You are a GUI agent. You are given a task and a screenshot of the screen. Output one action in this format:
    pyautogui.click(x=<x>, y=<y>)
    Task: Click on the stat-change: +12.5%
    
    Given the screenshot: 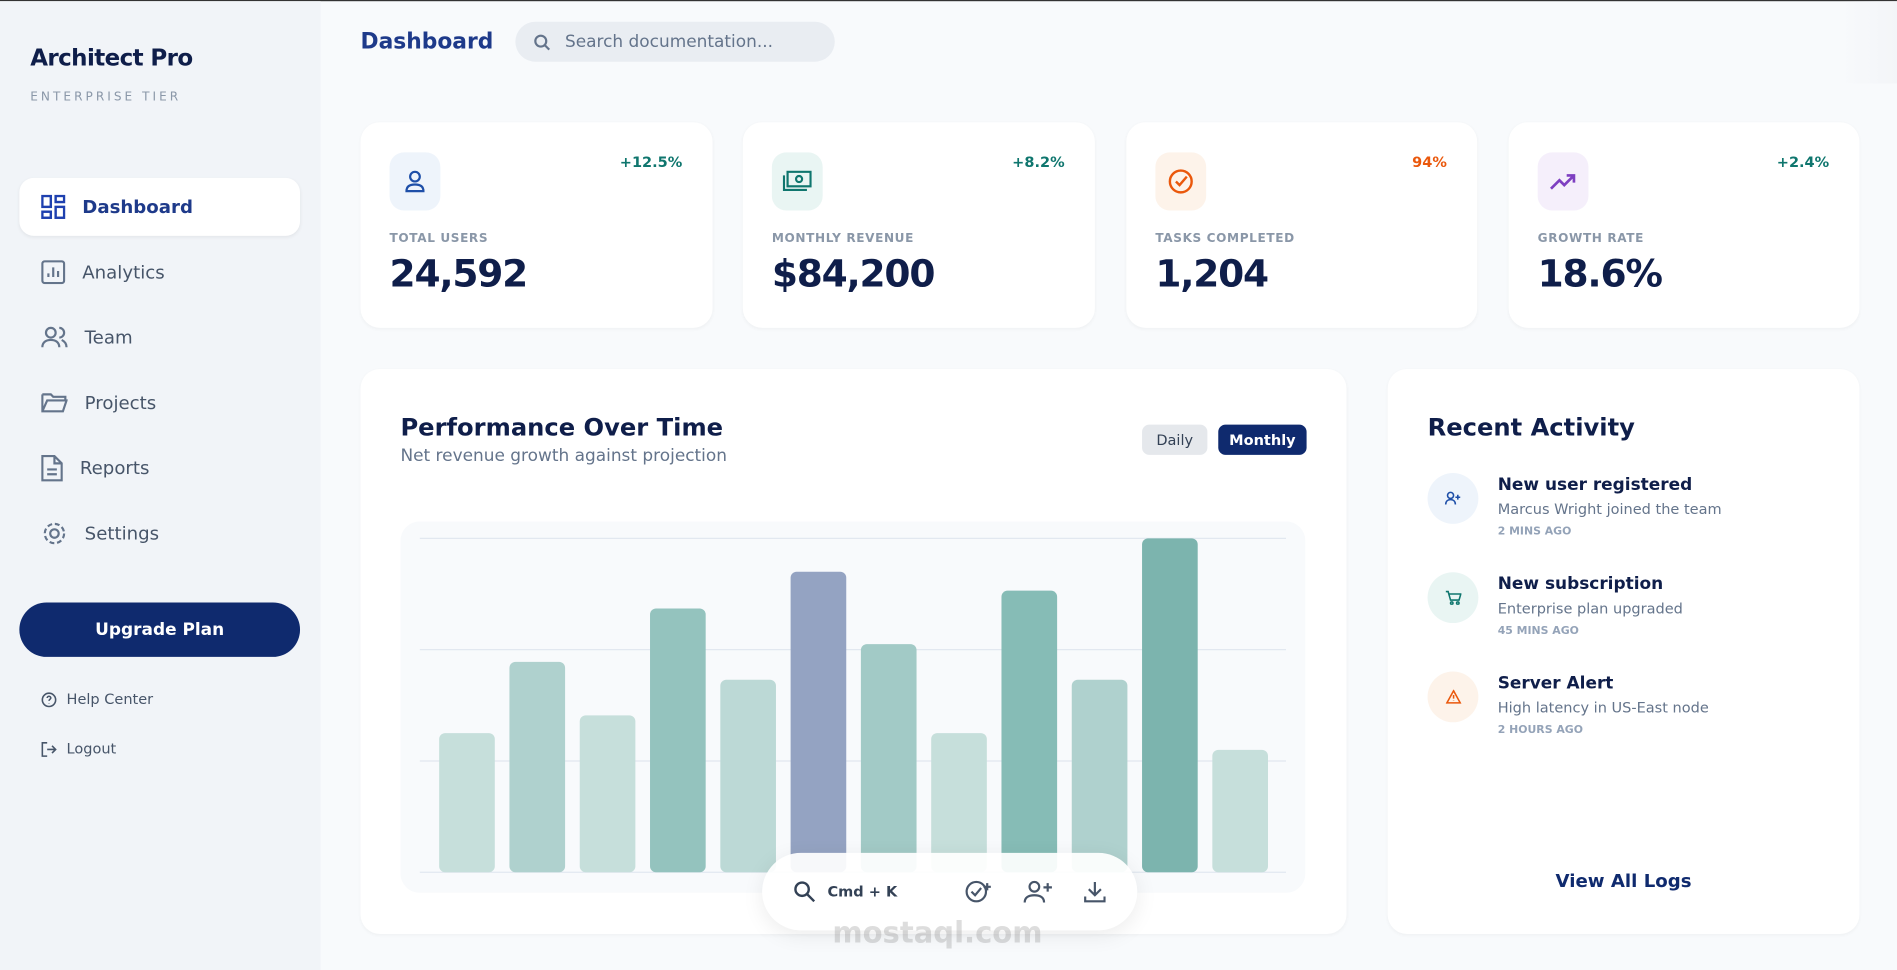 What is the action you would take?
    pyautogui.click(x=651, y=162)
    